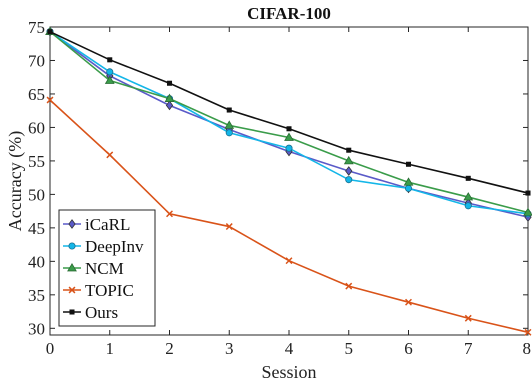  I want to click on y-tick-label: 60, so click(36, 127).